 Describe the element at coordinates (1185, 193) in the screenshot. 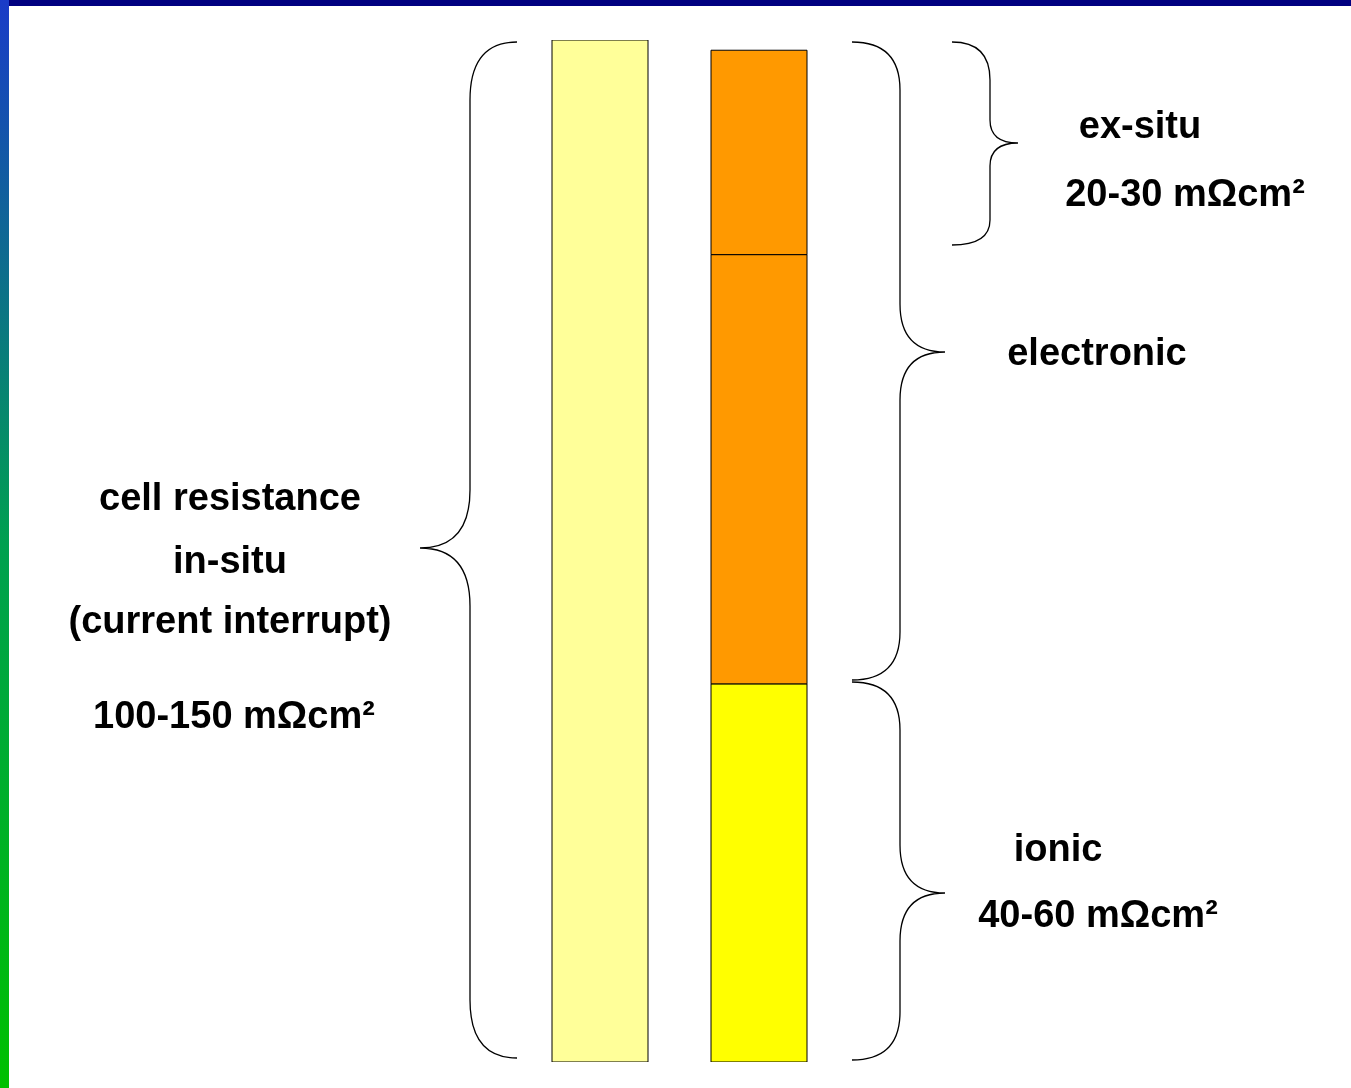

I see `text: 20-30 mΩcm²` at that location.